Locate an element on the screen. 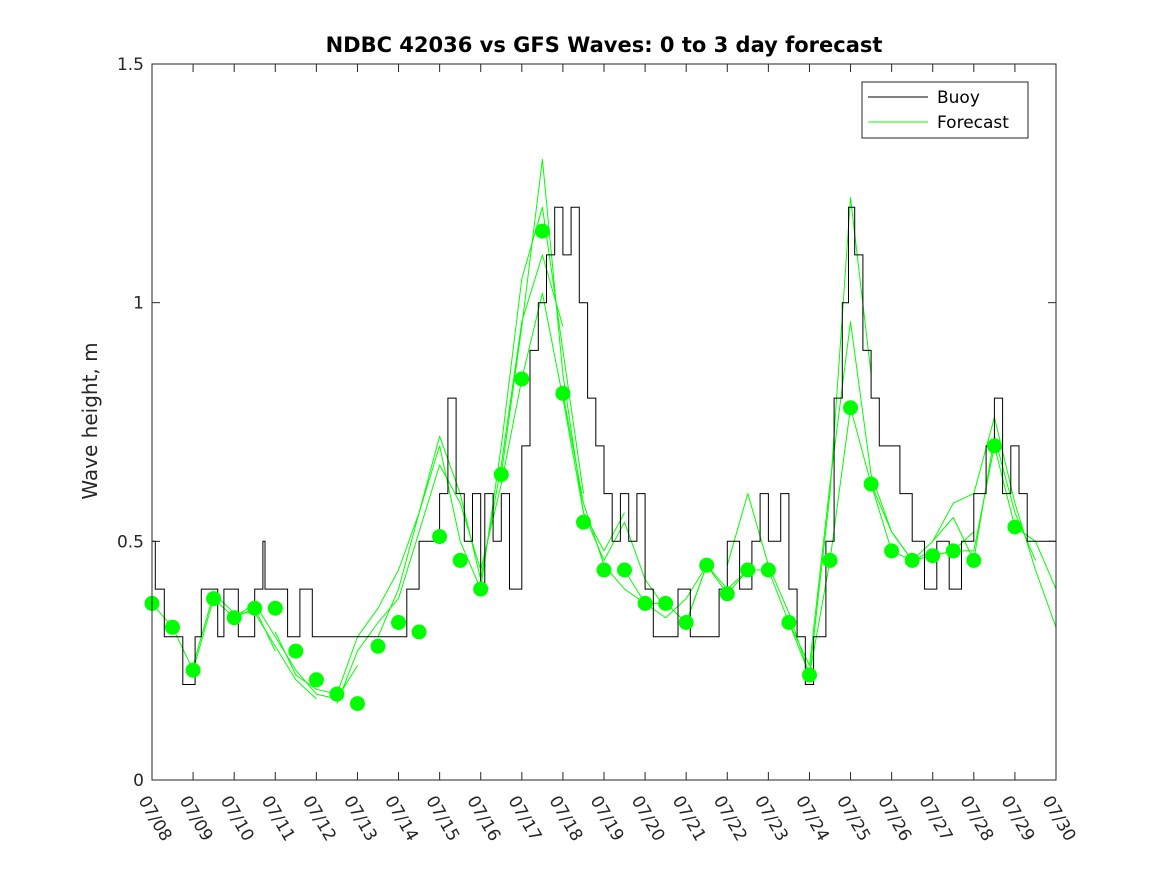 The image size is (1167, 875). y-axis-label: Wave height, m is located at coordinates (90, 420).